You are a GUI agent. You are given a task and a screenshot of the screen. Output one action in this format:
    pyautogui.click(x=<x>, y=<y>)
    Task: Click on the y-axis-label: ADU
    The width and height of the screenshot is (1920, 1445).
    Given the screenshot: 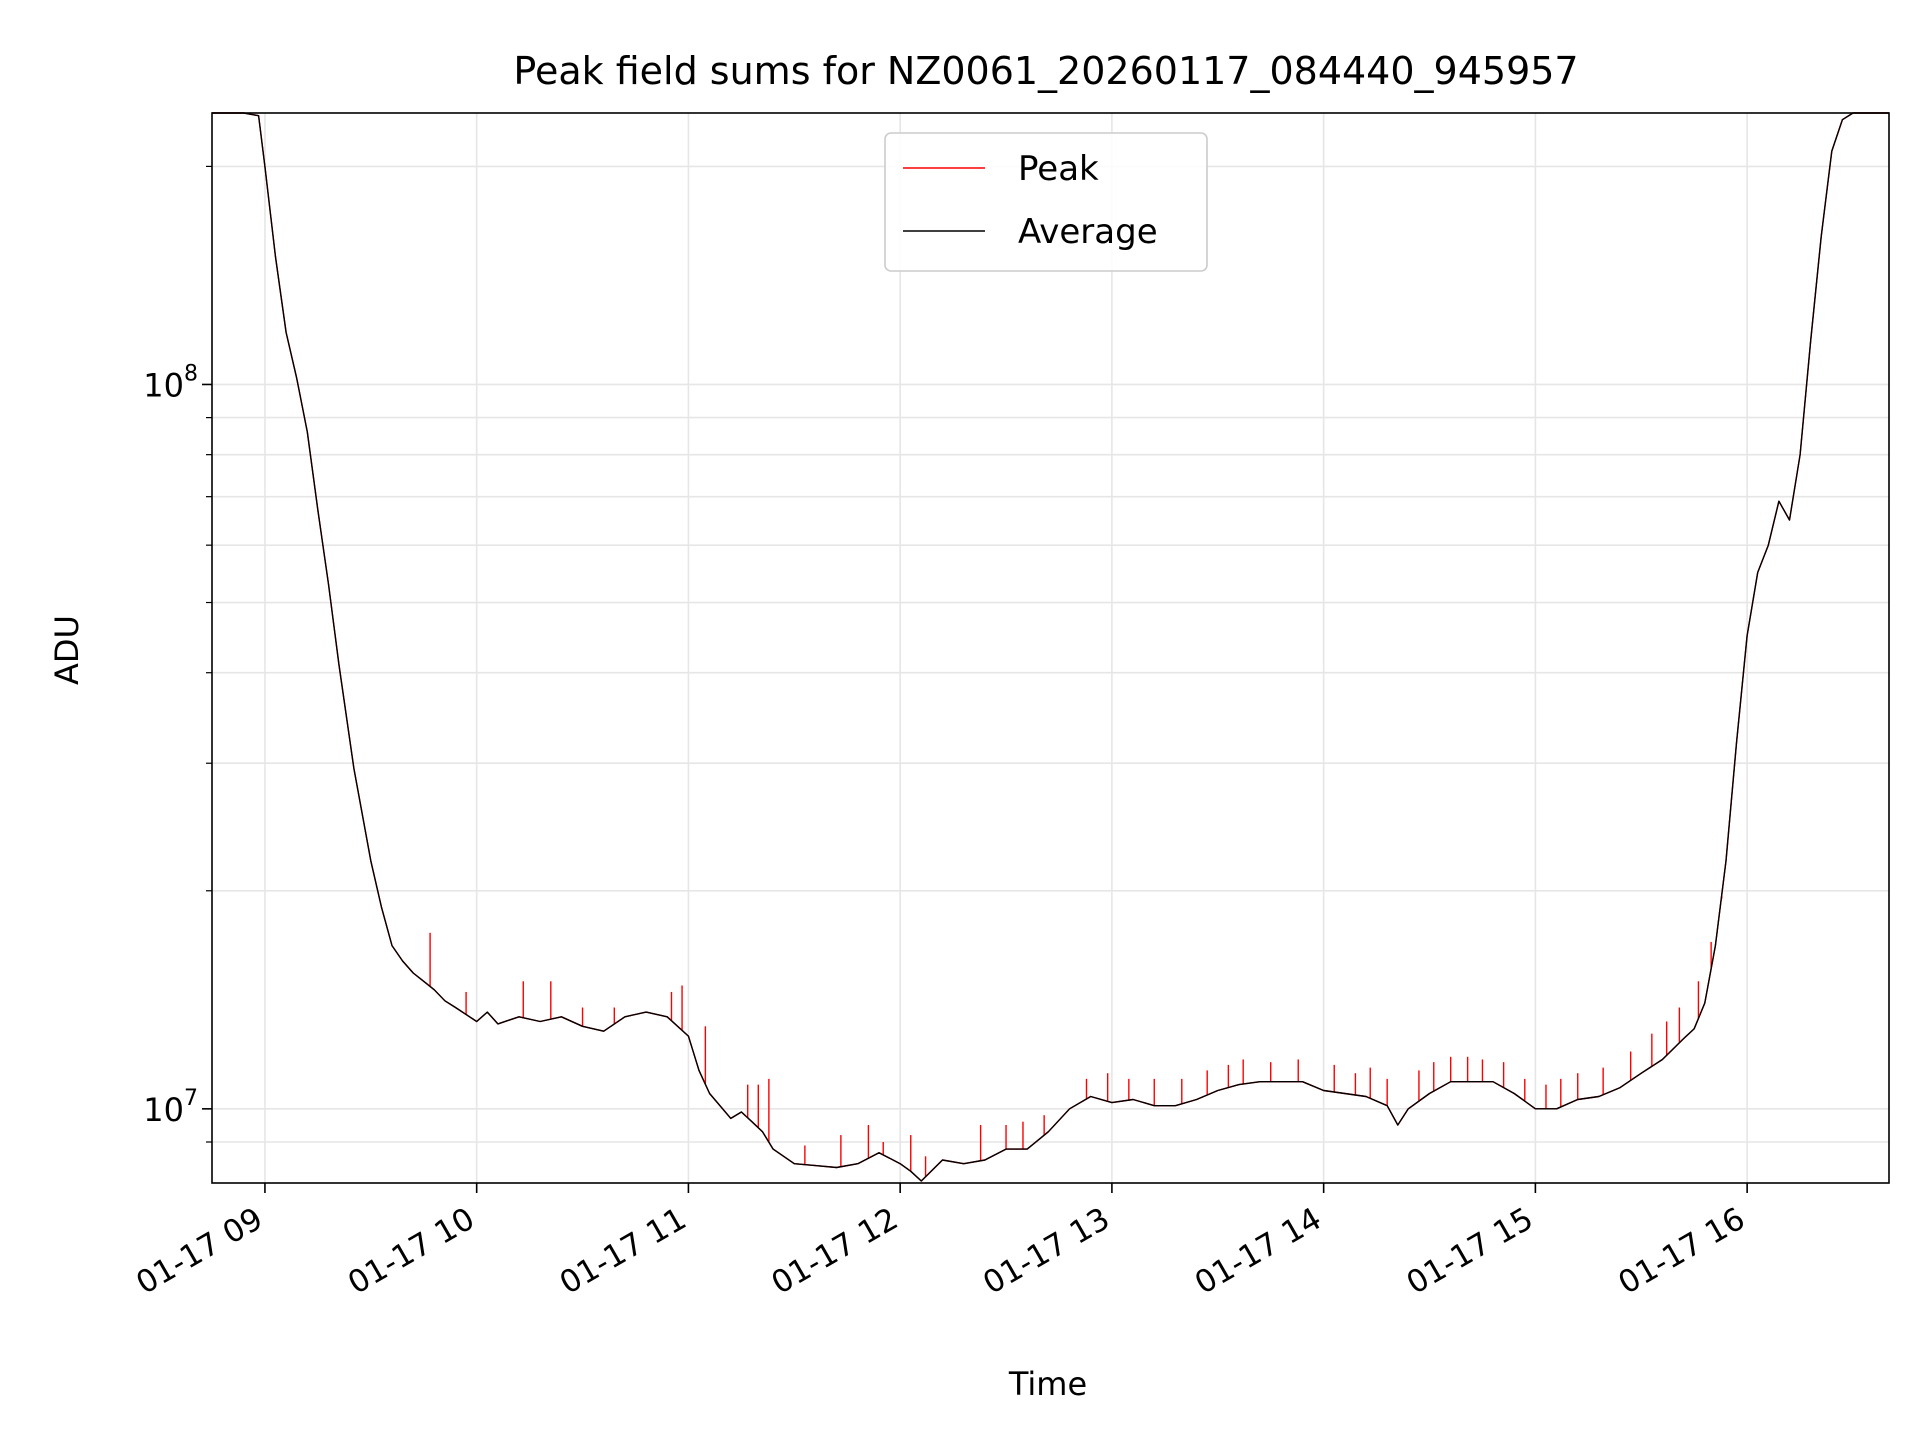 What is the action you would take?
    pyautogui.click(x=67, y=650)
    